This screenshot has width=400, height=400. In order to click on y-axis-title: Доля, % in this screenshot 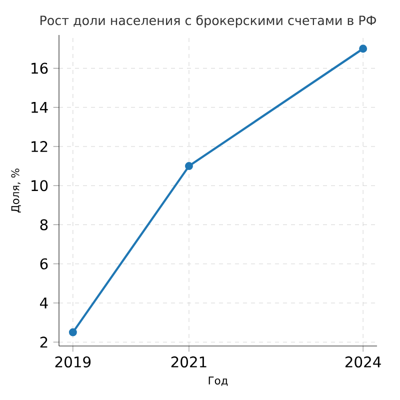, I will do `click(16, 190)`.